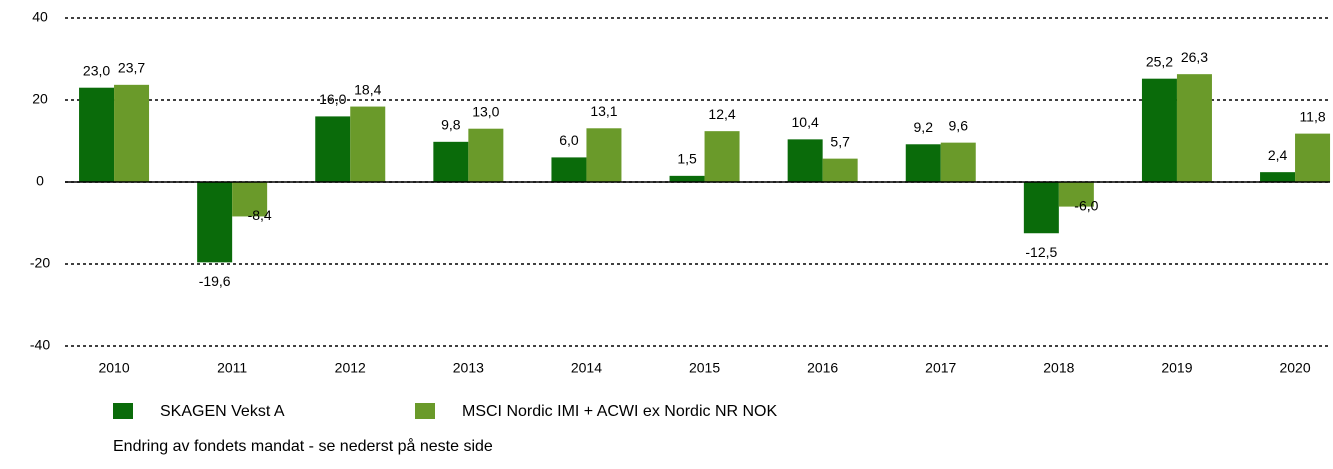 This screenshot has width=1333, height=469. What do you see at coordinates (40, 99) in the screenshot?
I see `y-tick-label: 20` at bounding box center [40, 99].